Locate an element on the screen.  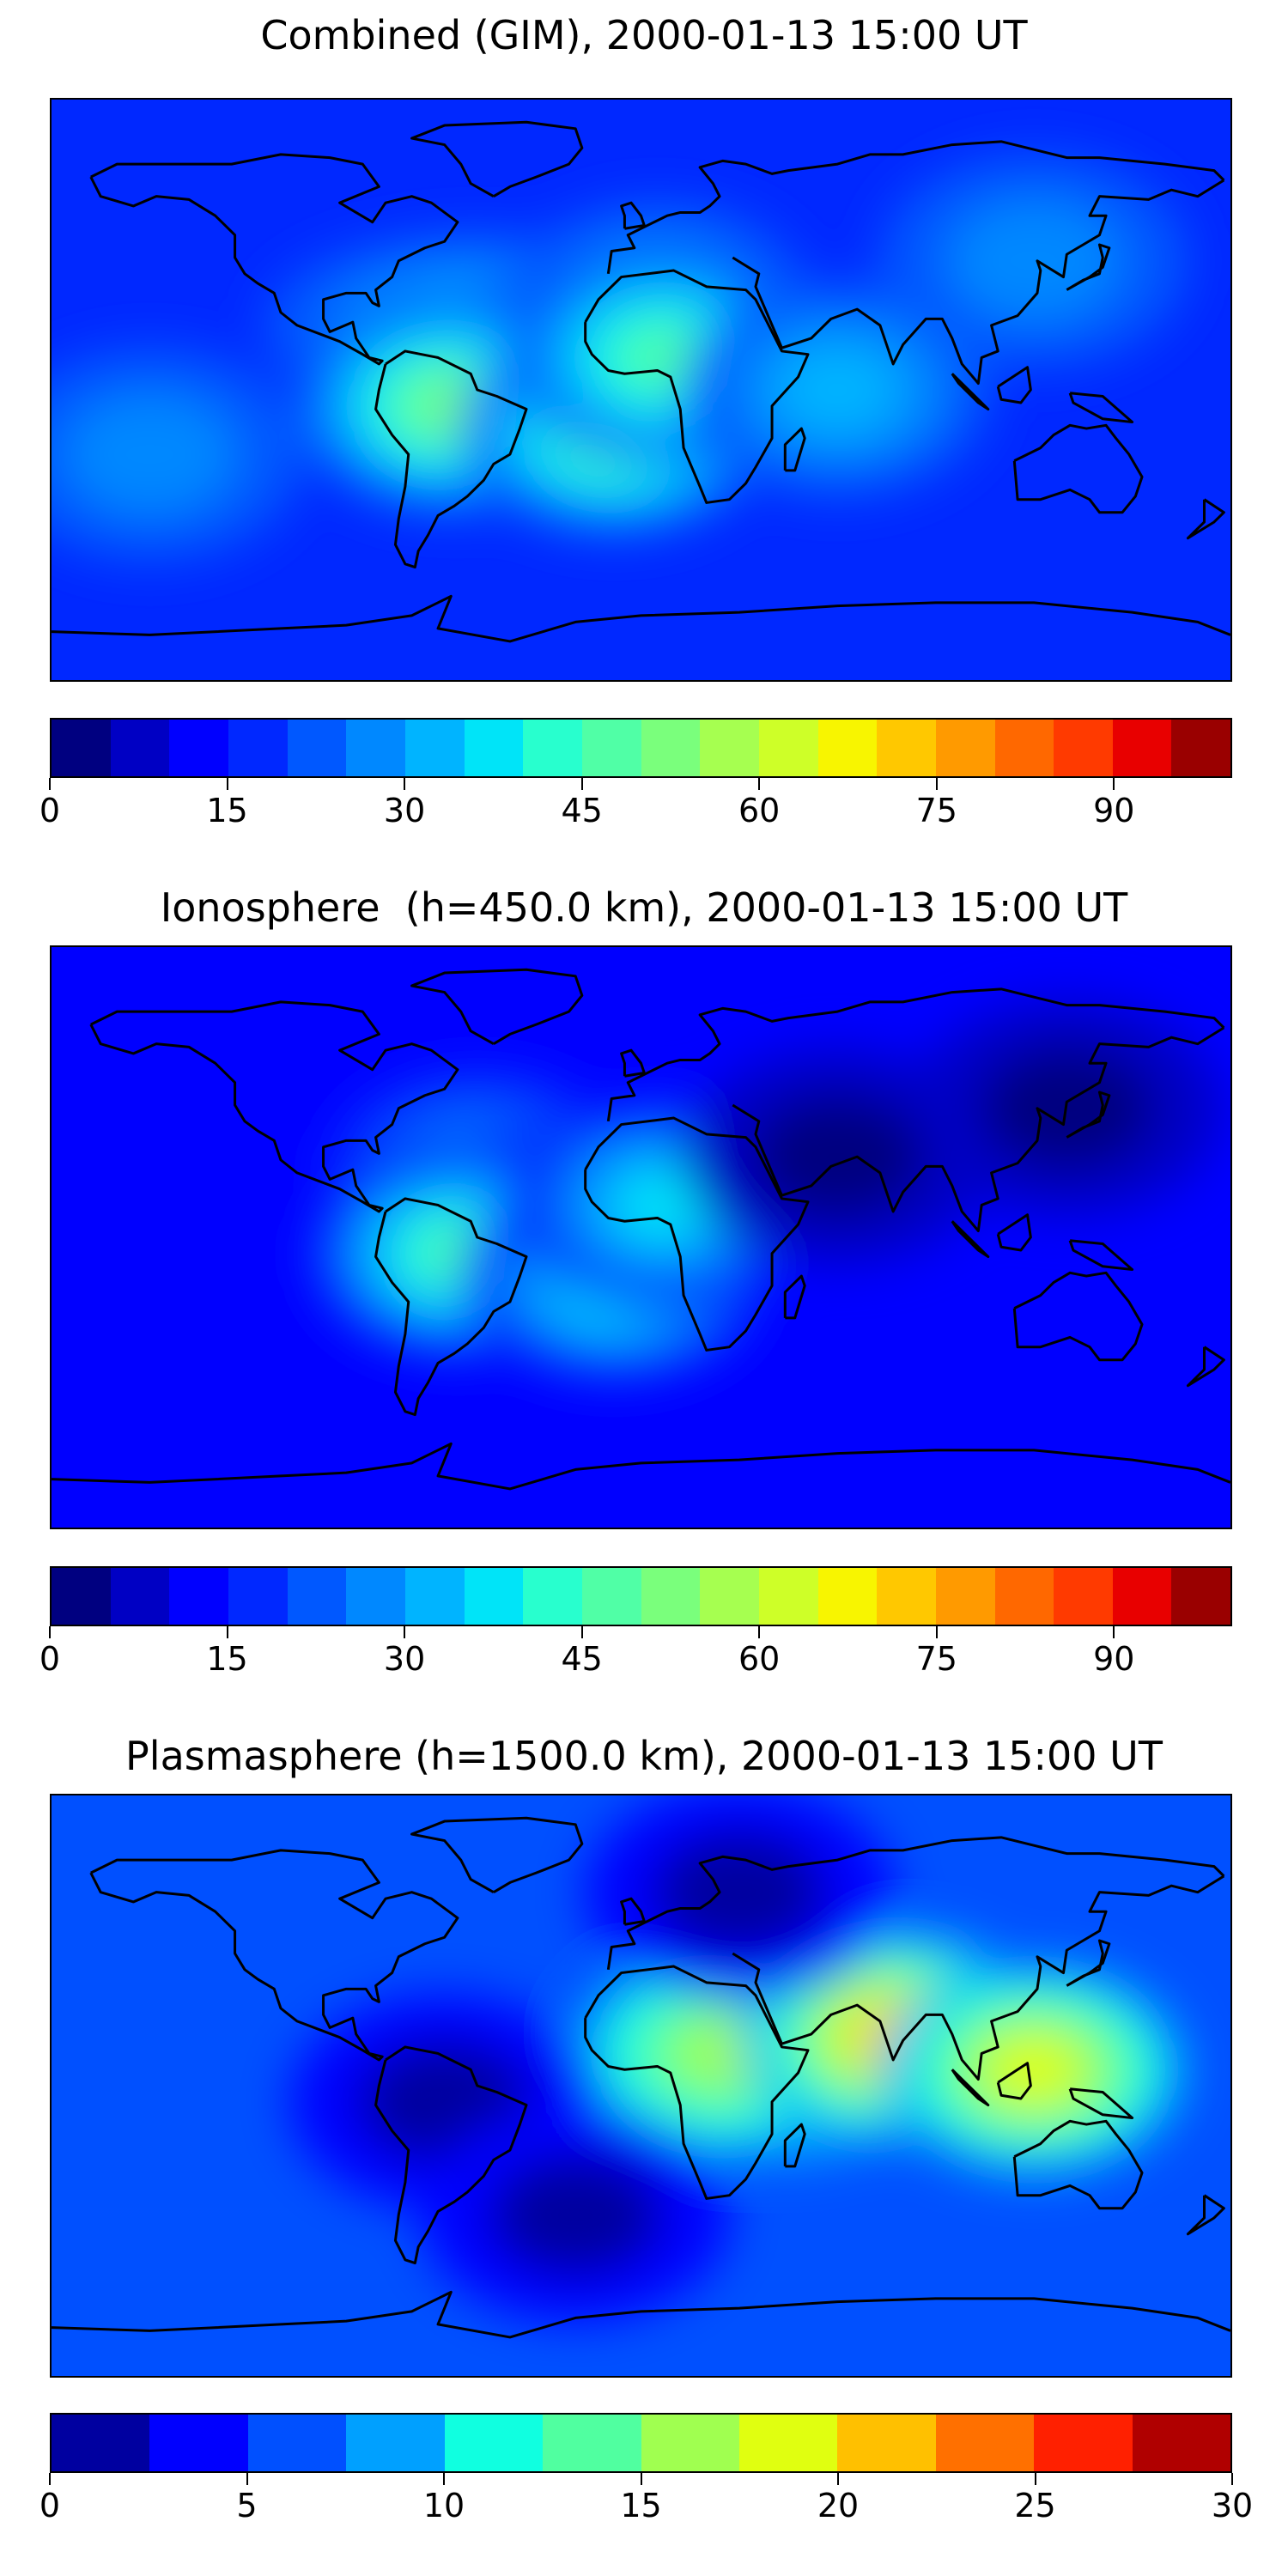
panel-title-combined: Combined (GIM), 2000-01-13 15:00 UT is located at coordinates (644, 35).